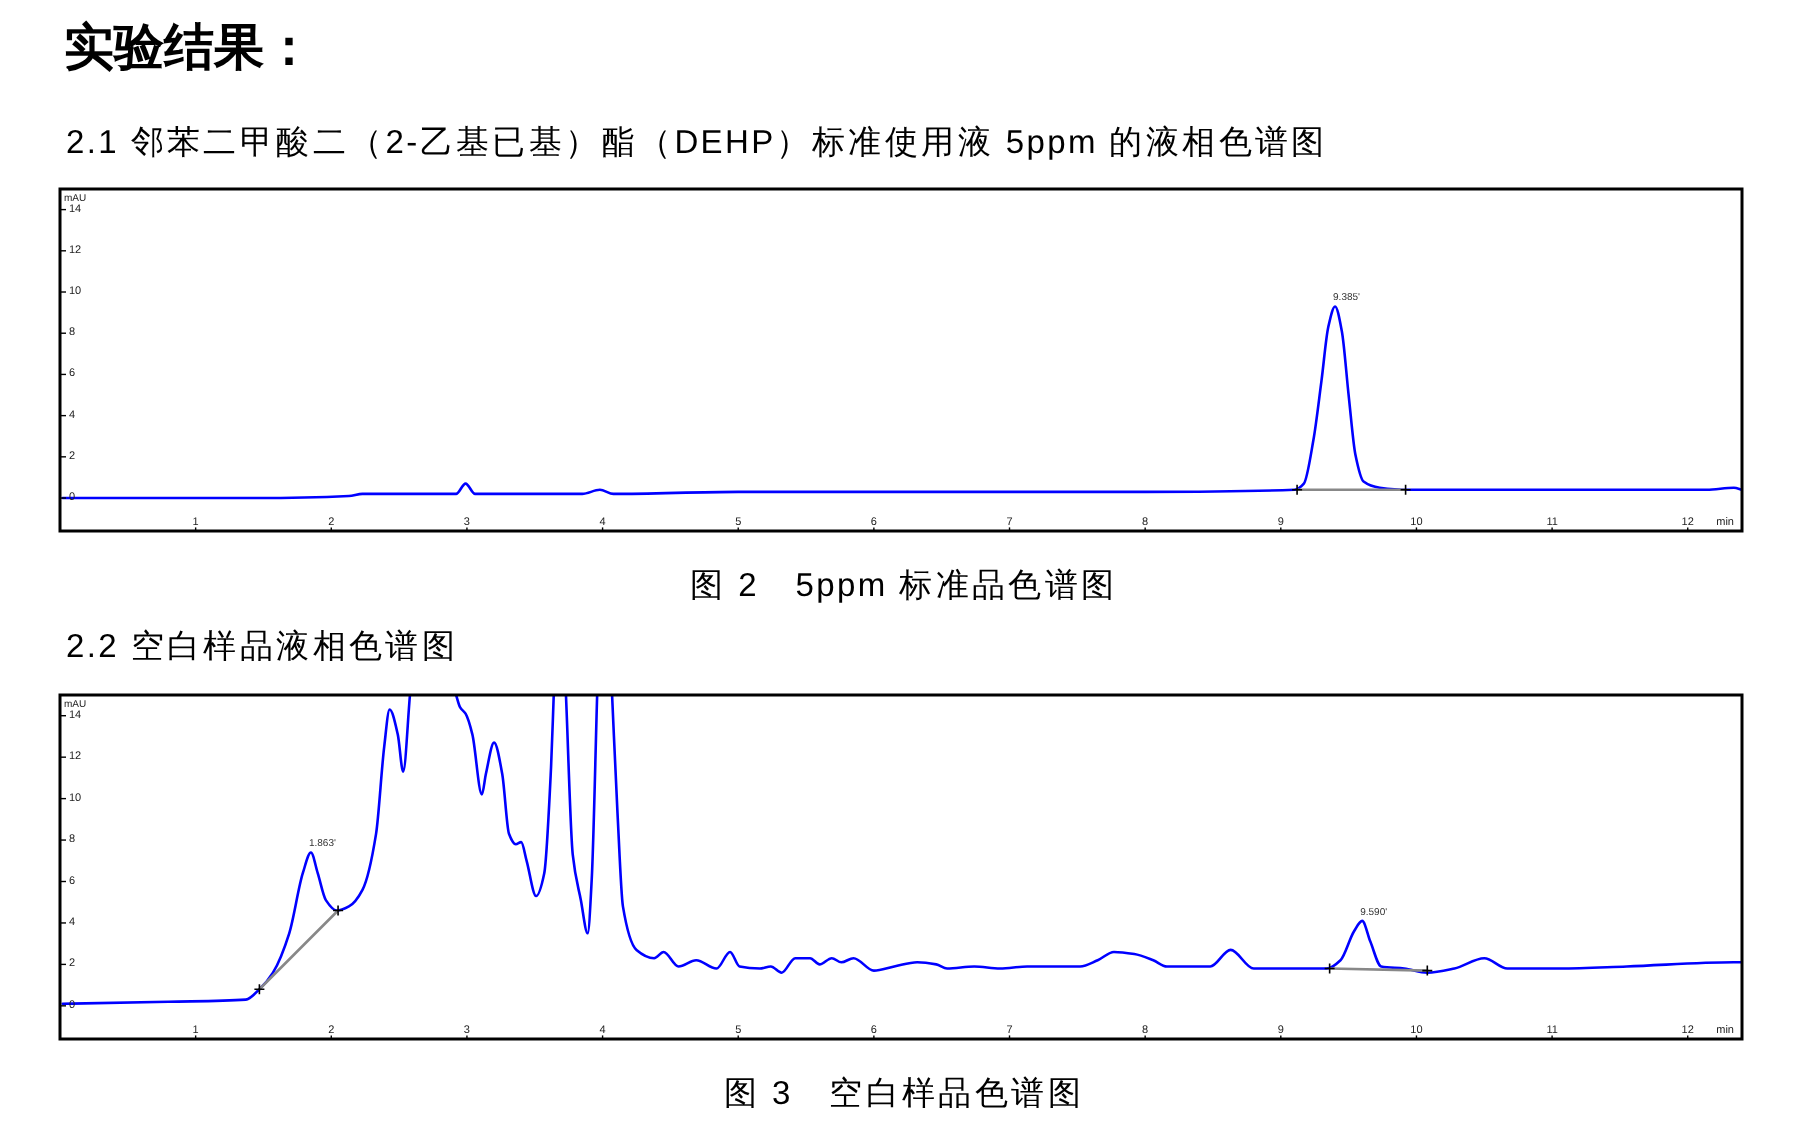  I want to click on chart-title: 2.2 空白样品液相色谱图, so click(262, 646).